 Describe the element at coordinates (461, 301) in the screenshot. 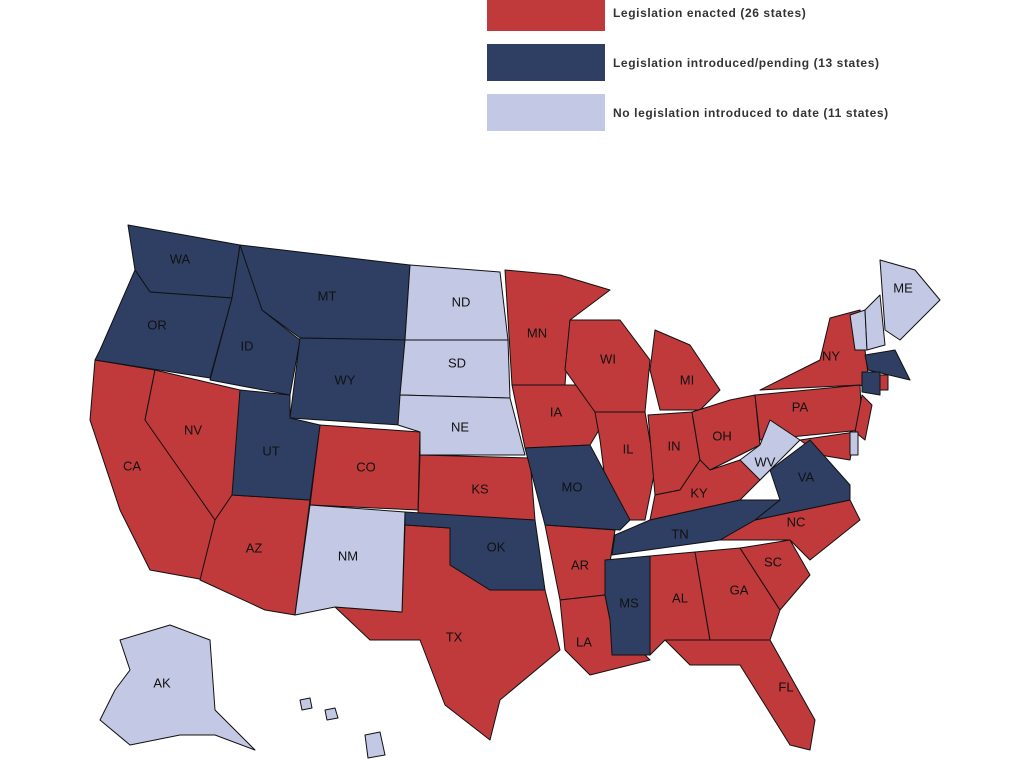

I see `state-label: ND` at that location.